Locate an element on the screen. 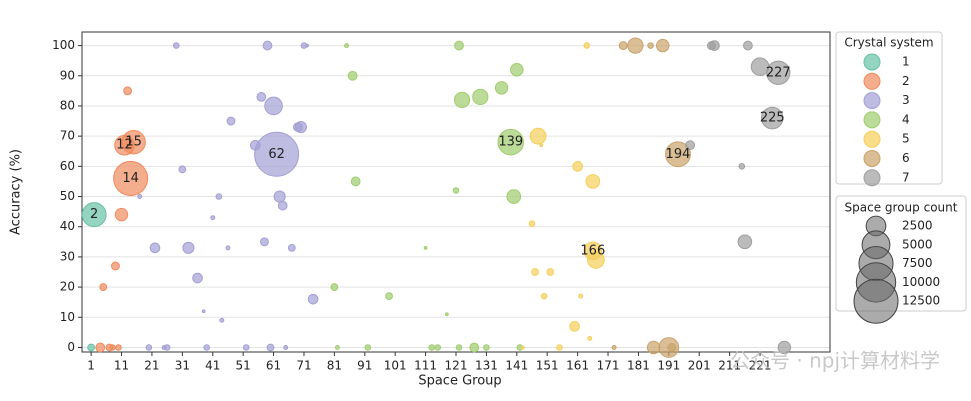 The height and width of the screenshot is (401, 971). size-legend-title: Space group count is located at coordinates (901, 208).